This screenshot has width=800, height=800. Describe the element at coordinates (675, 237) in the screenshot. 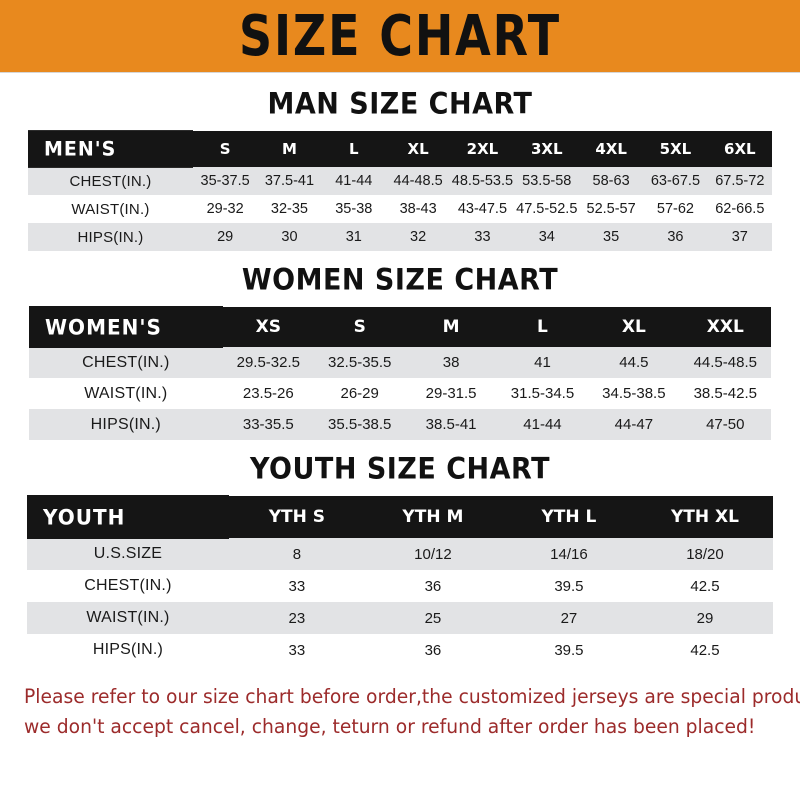

I see `man-cell: 36` at that location.